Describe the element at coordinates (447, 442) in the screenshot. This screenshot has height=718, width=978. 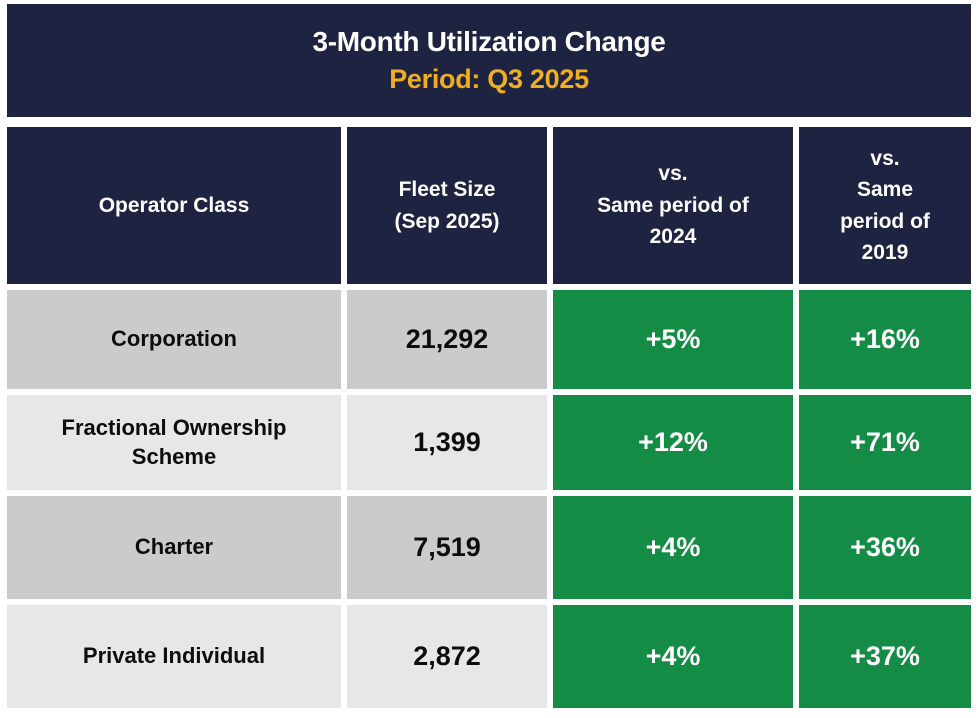
I see `cell-fleet-size: 1,399` at that location.